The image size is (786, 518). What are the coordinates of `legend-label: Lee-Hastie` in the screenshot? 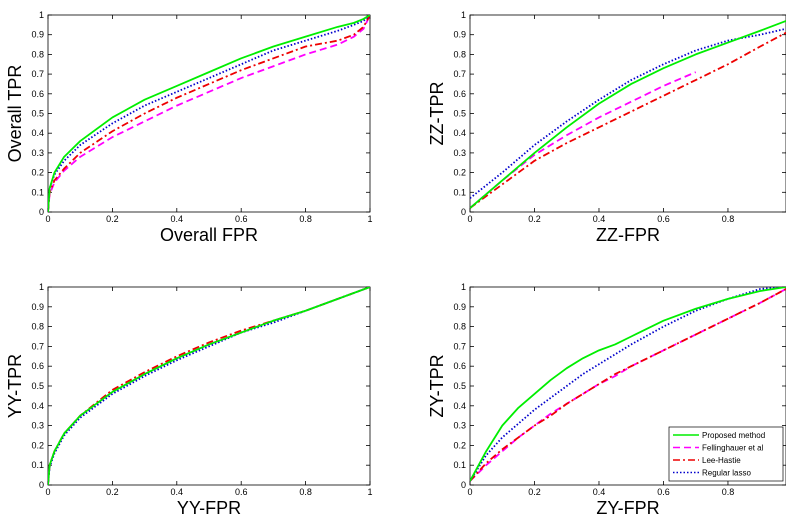 It's located at (721, 460).